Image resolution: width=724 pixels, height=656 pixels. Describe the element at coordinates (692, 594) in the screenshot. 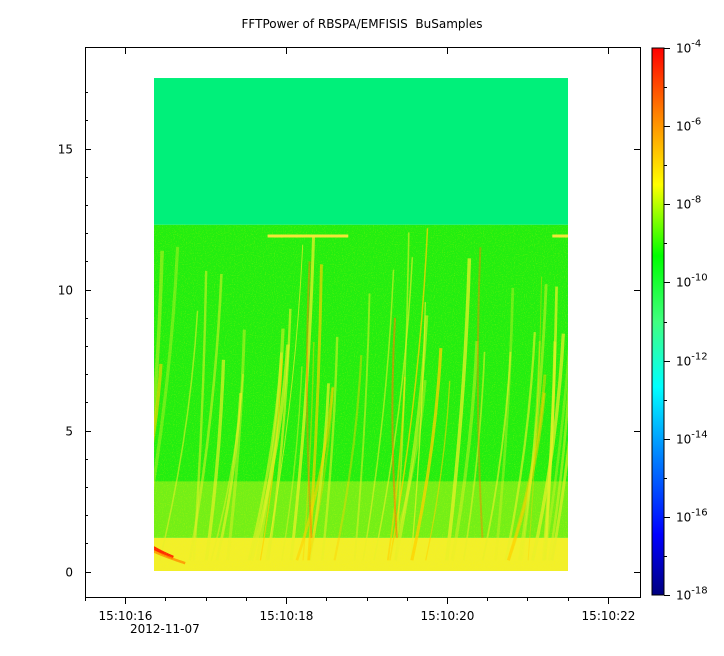

I see `colorbar-tick-label: 10⁻¹⁸` at that location.